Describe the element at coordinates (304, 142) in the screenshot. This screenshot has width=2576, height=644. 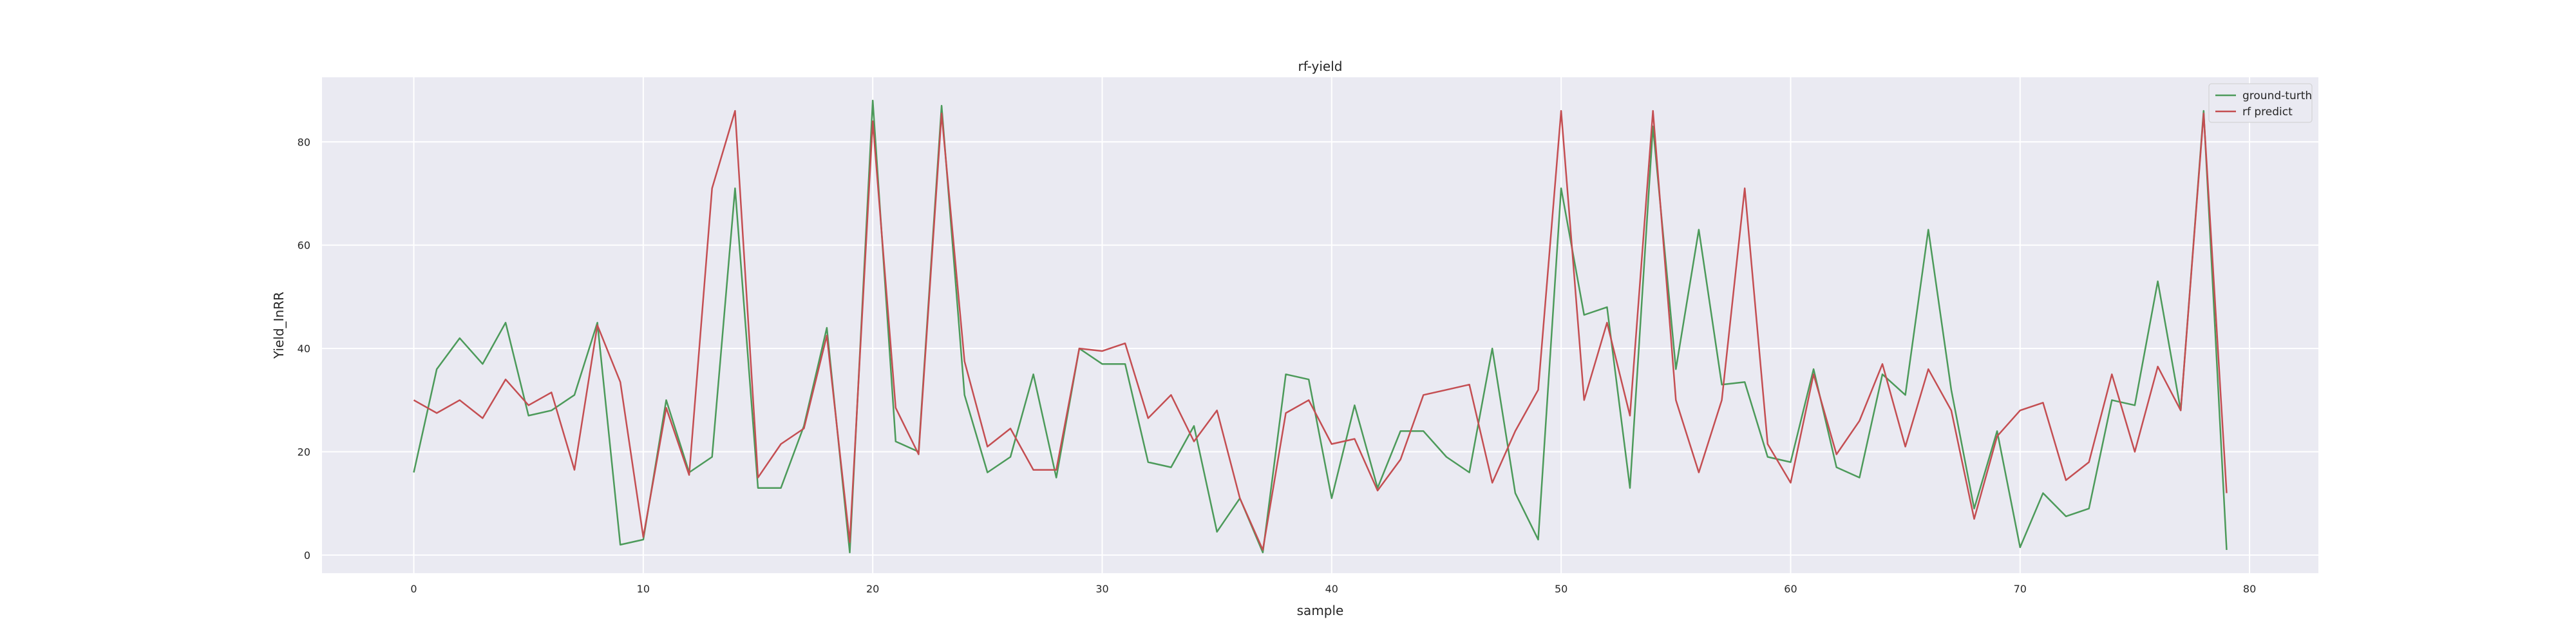
I see `y-tick-label: 80` at that location.